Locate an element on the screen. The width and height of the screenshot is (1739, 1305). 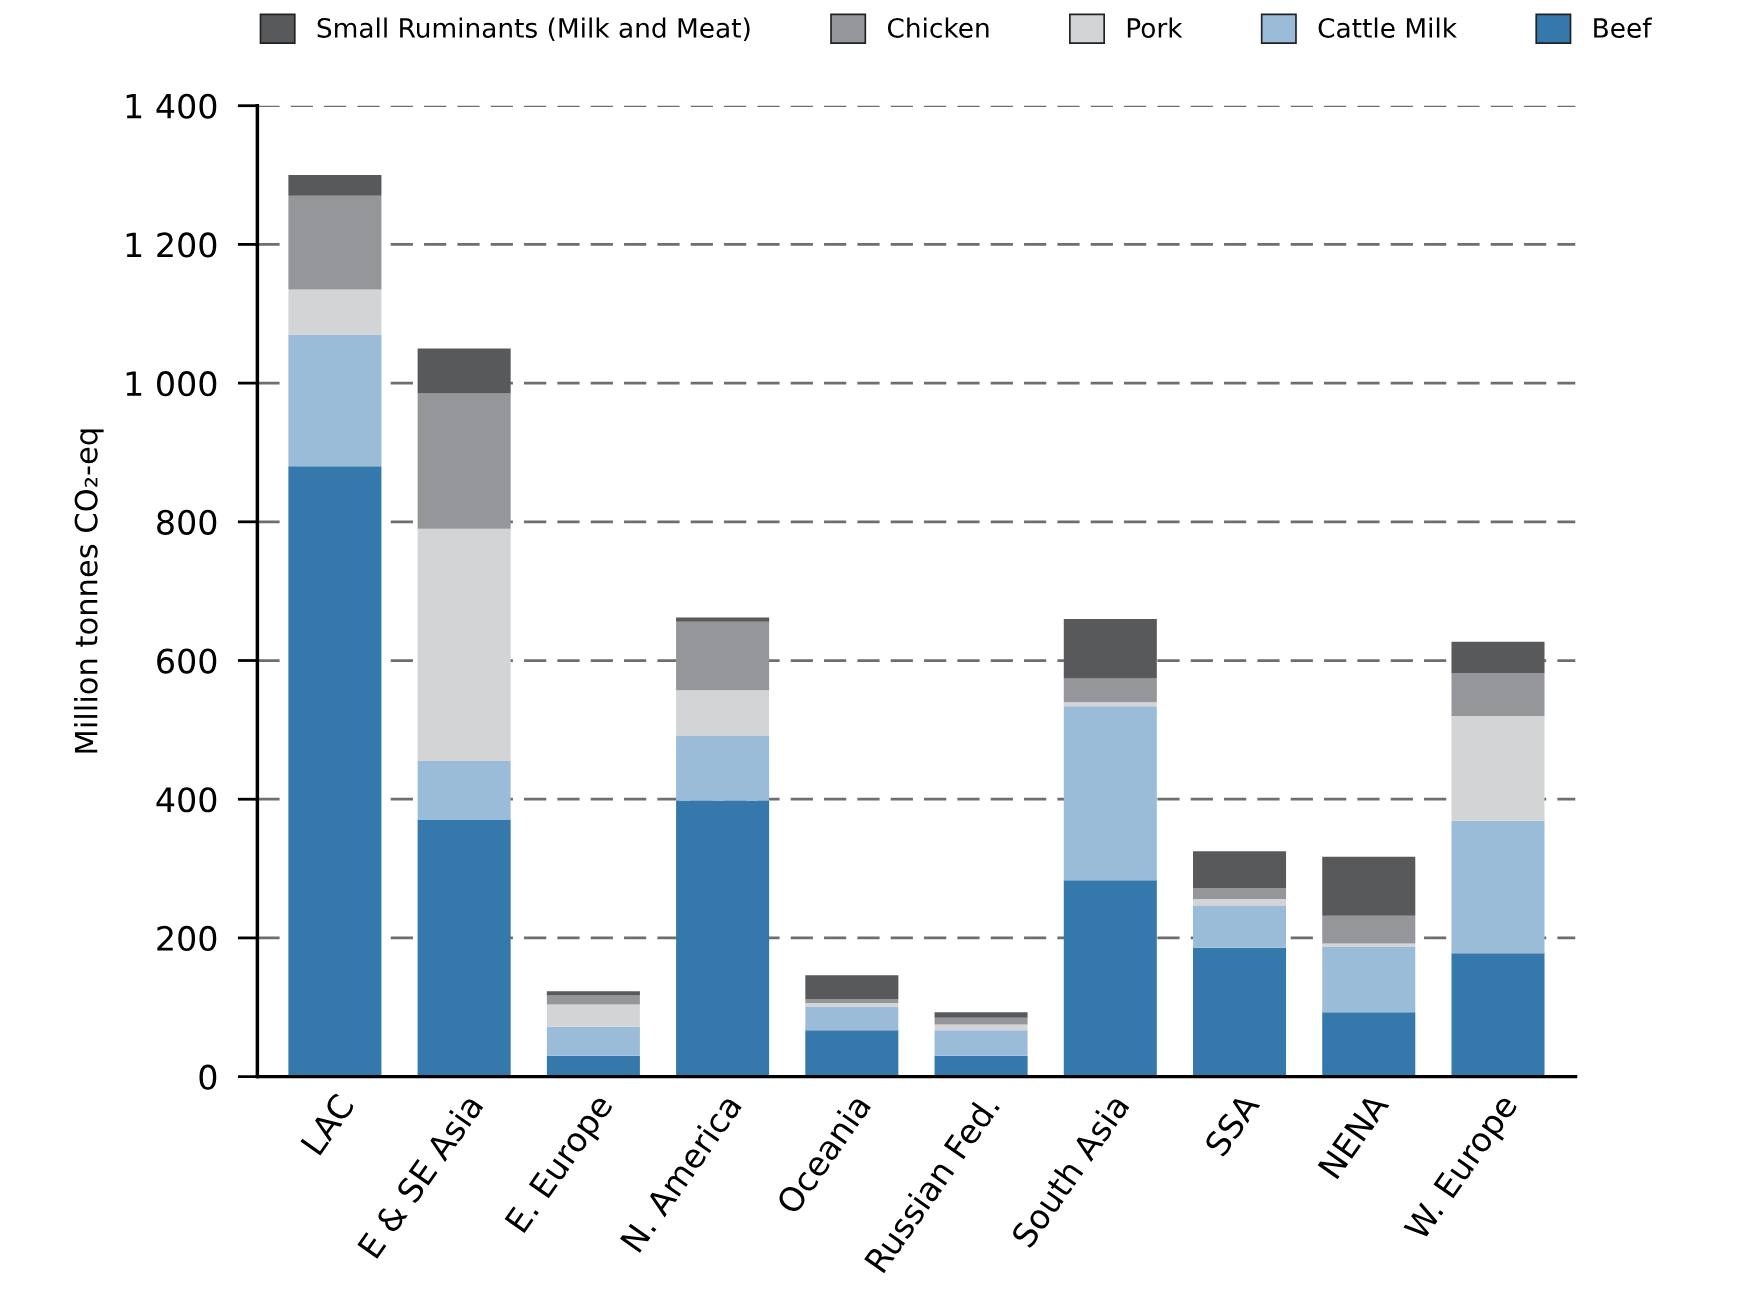
y-tick-label: 200 is located at coordinates (187, 938).